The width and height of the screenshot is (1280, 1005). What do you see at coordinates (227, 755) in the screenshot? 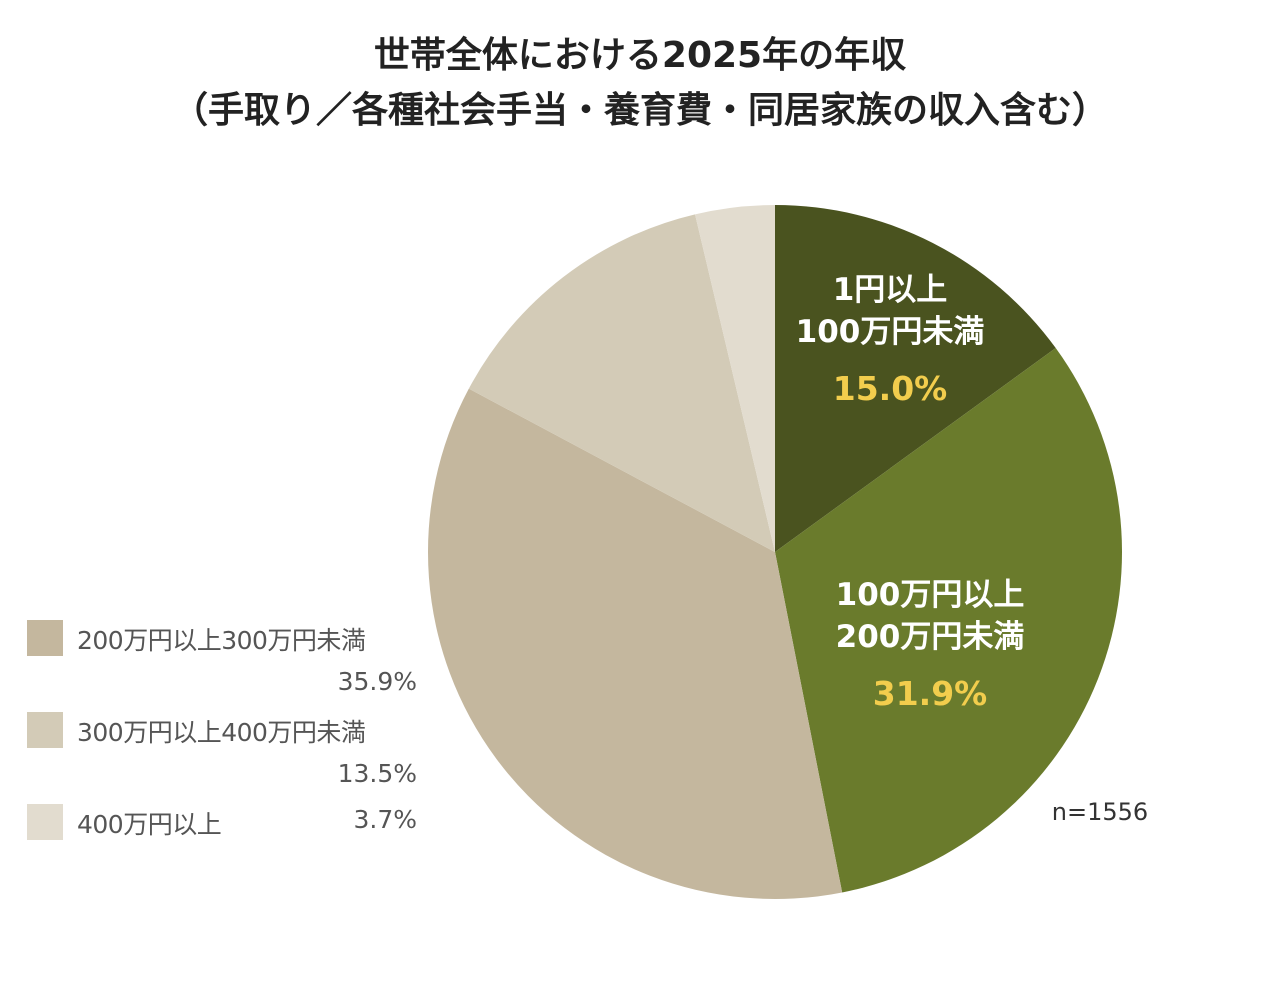
I see `legend-item: 300万円以上400万円未満 13.5%` at bounding box center [227, 755].